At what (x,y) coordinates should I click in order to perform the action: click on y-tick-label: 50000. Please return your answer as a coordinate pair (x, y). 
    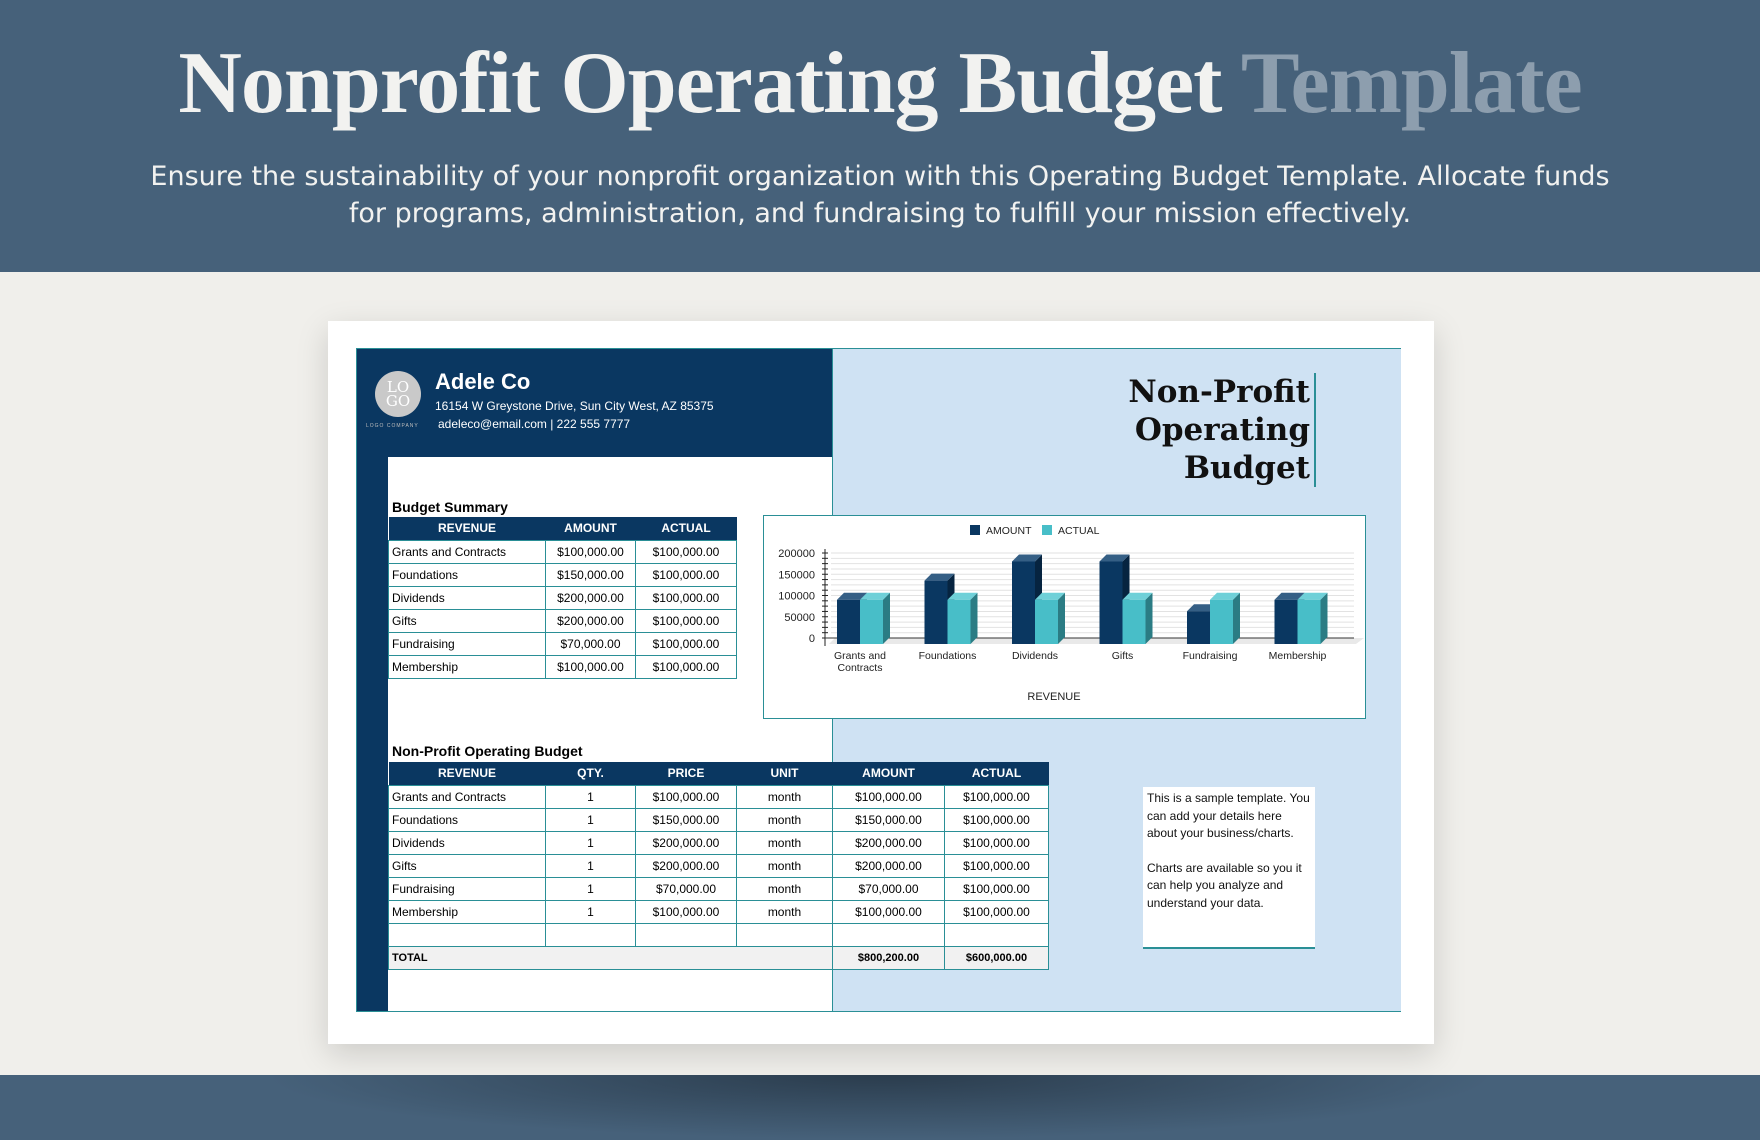
    Looking at the image, I should click on (799, 618).